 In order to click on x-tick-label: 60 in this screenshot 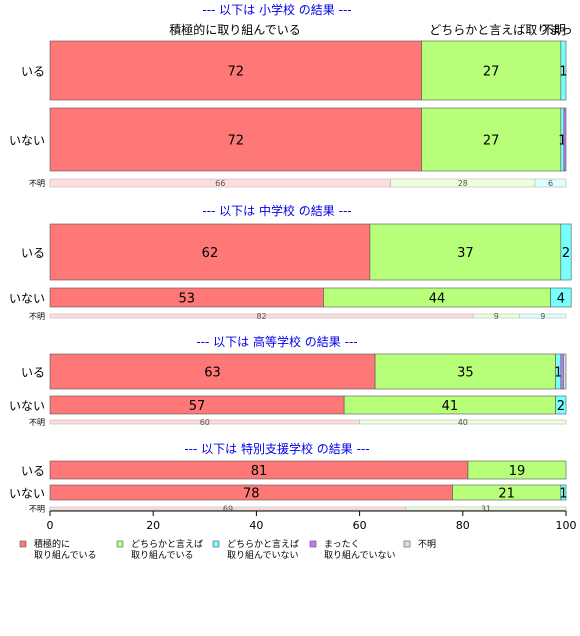, I will do `click(360, 525)`.